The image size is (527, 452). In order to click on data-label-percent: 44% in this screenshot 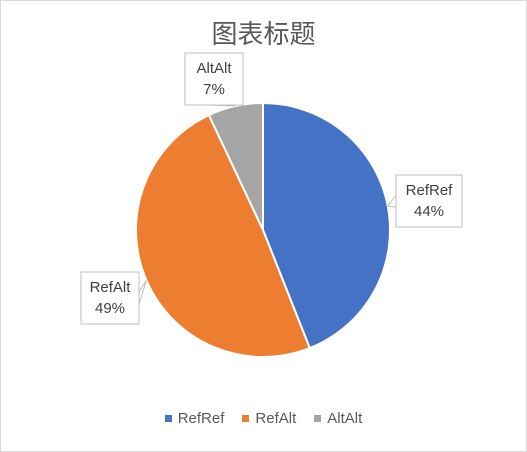, I will do `click(429, 211)`.